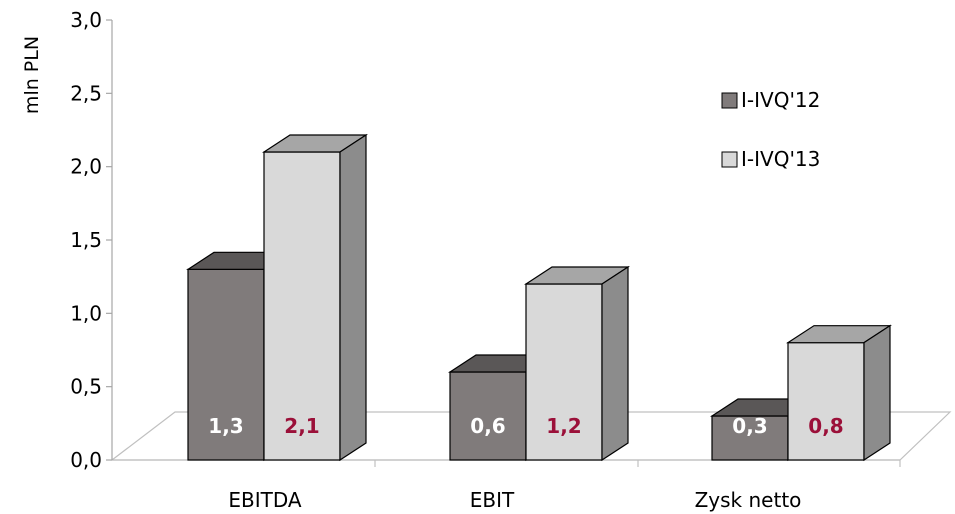 The width and height of the screenshot is (955, 514). I want to click on data-label: 1,3, so click(225, 426).